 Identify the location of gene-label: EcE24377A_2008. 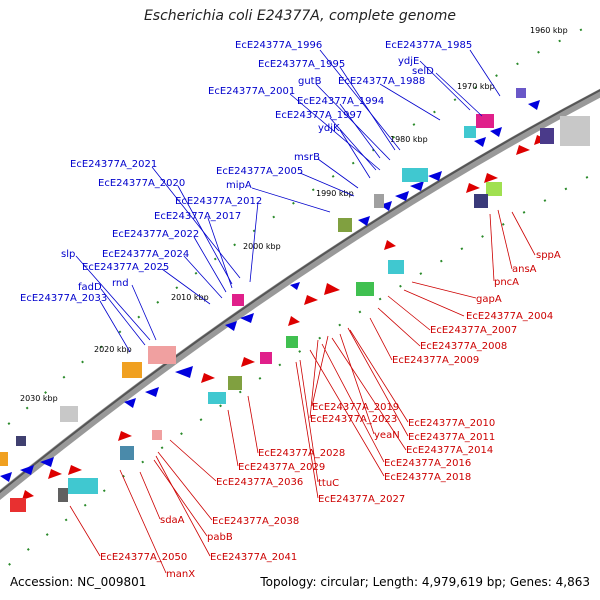
(463, 346).